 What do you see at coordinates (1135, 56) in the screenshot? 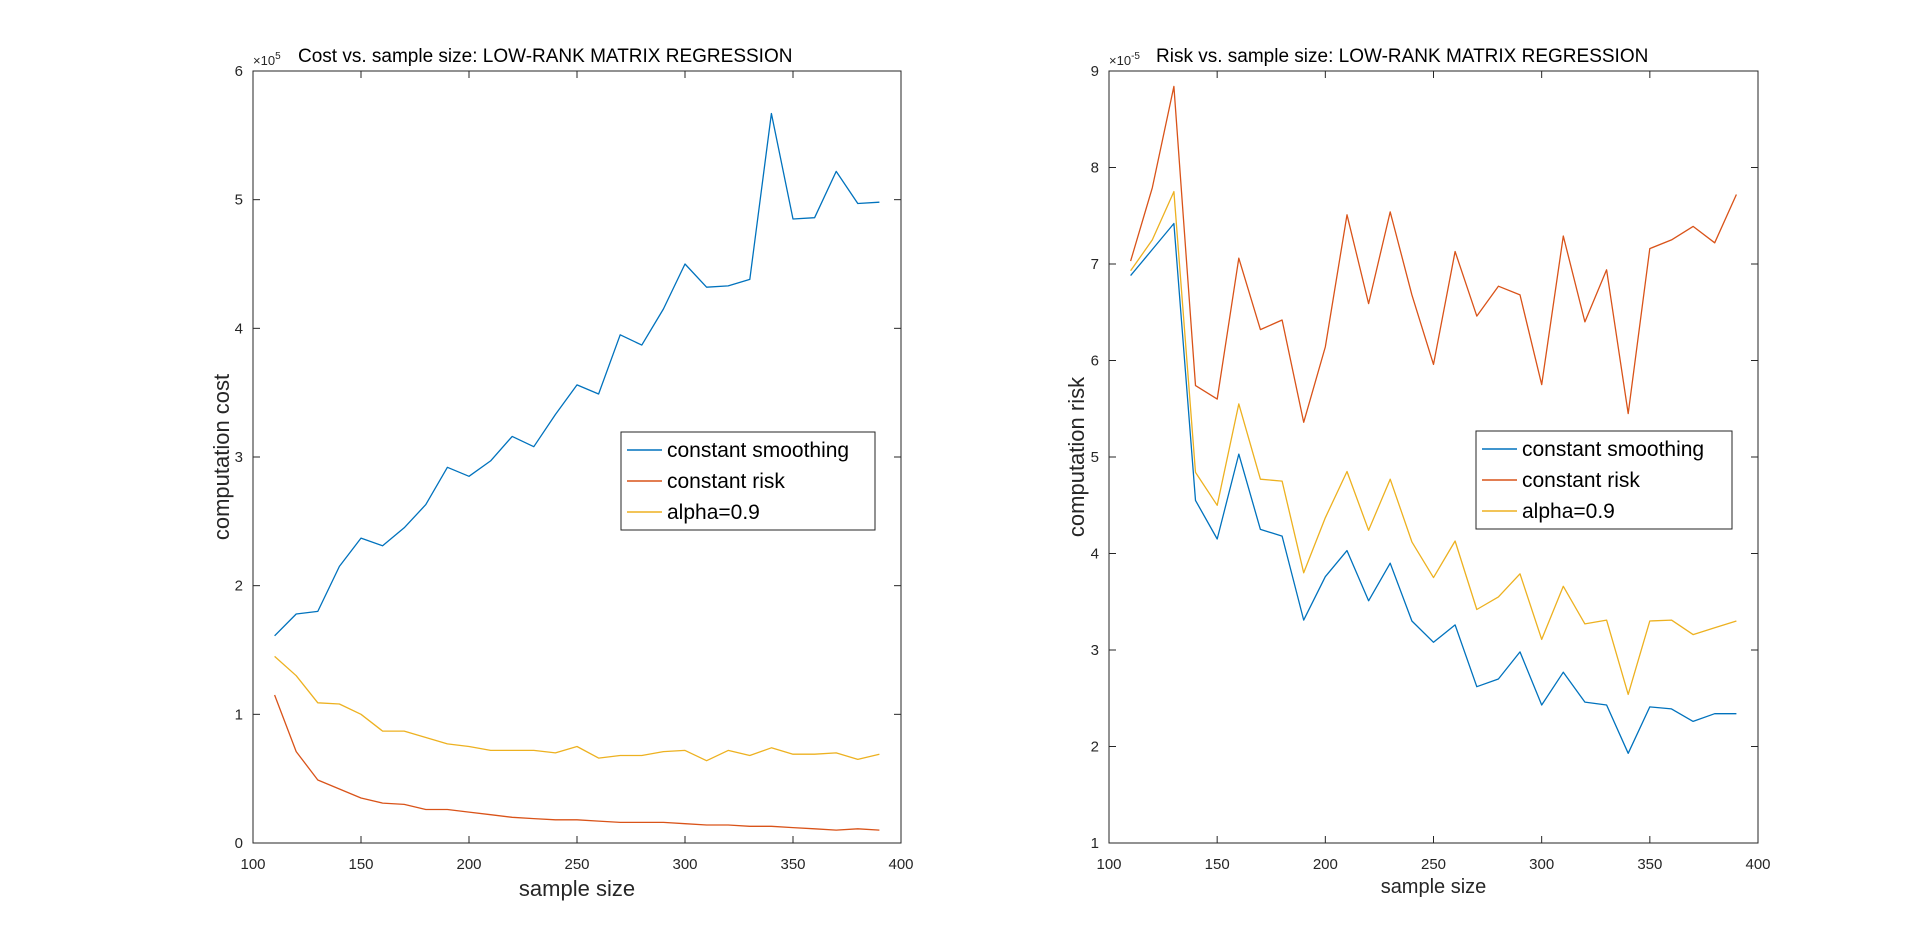
I see `multiplier-exponent: -5` at bounding box center [1135, 56].